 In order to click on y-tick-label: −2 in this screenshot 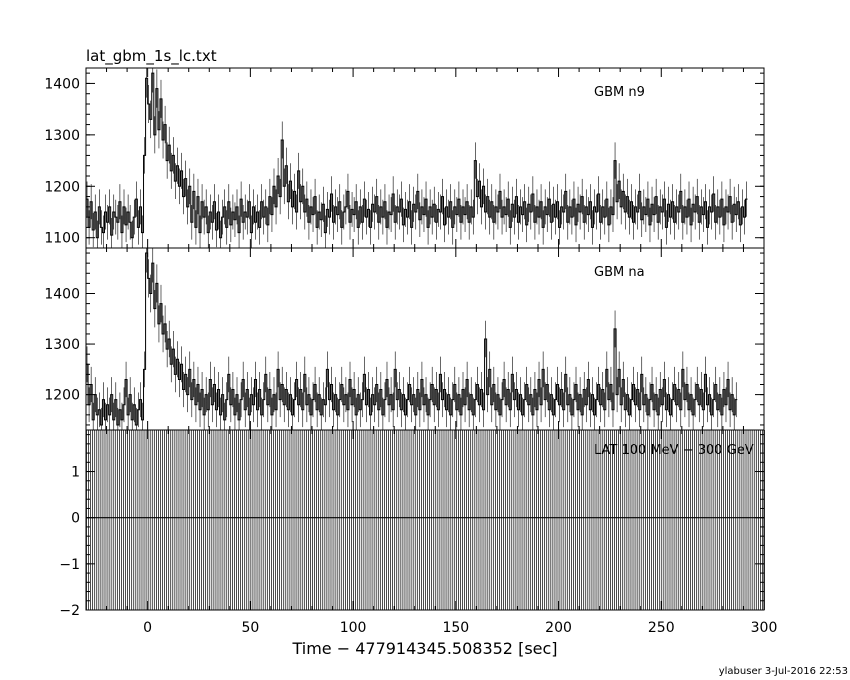, I will do `click(69, 611)`.